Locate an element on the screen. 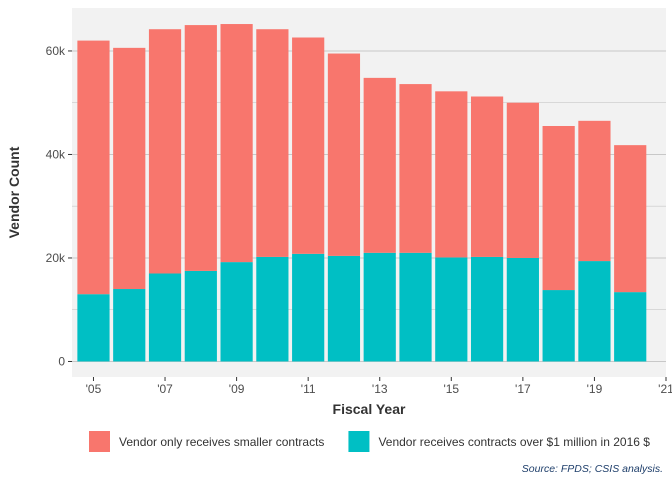  x-tick-label: '05 is located at coordinates (94, 389).